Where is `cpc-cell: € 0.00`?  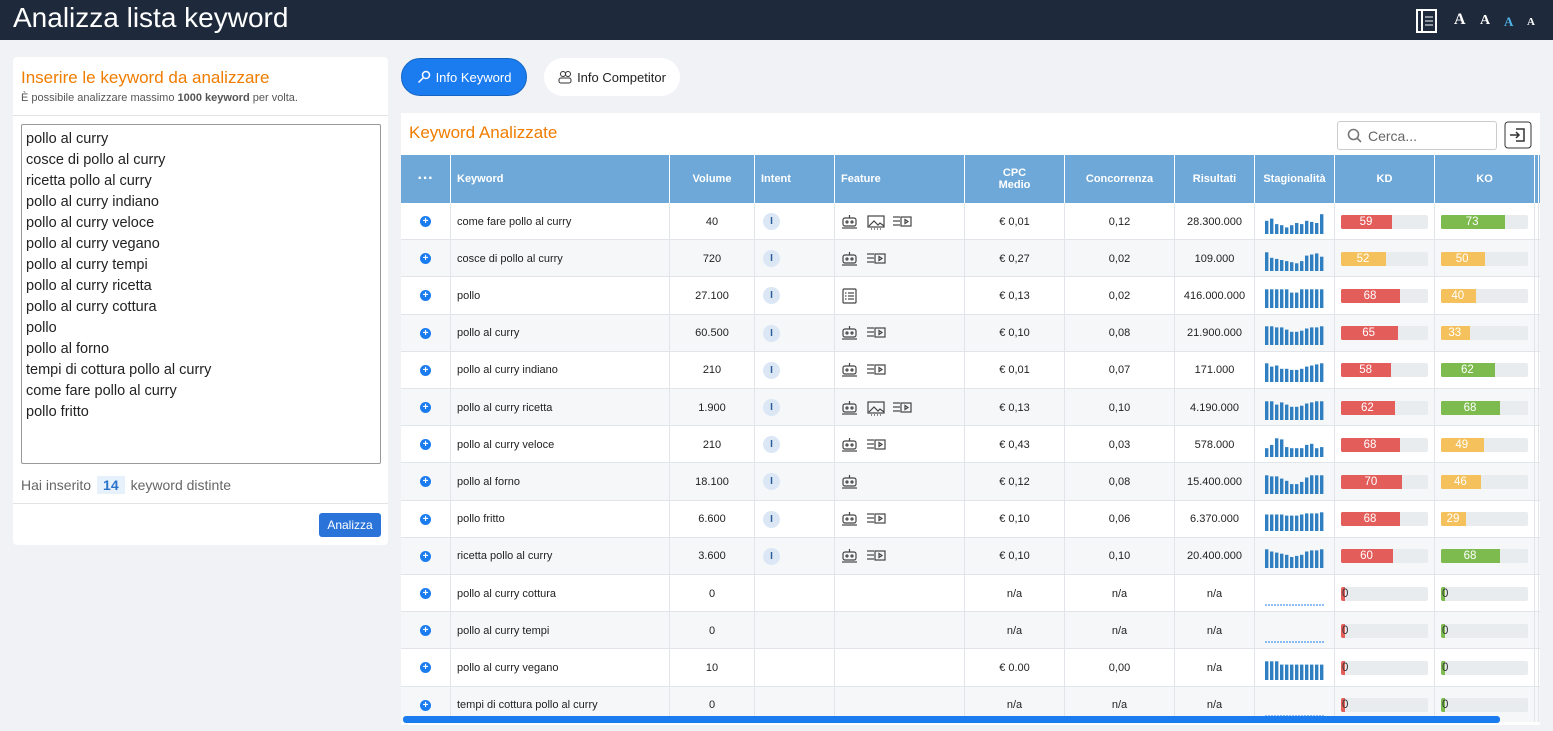
cpc-cell: € 0.00 is located at coordinates (1015, 667).